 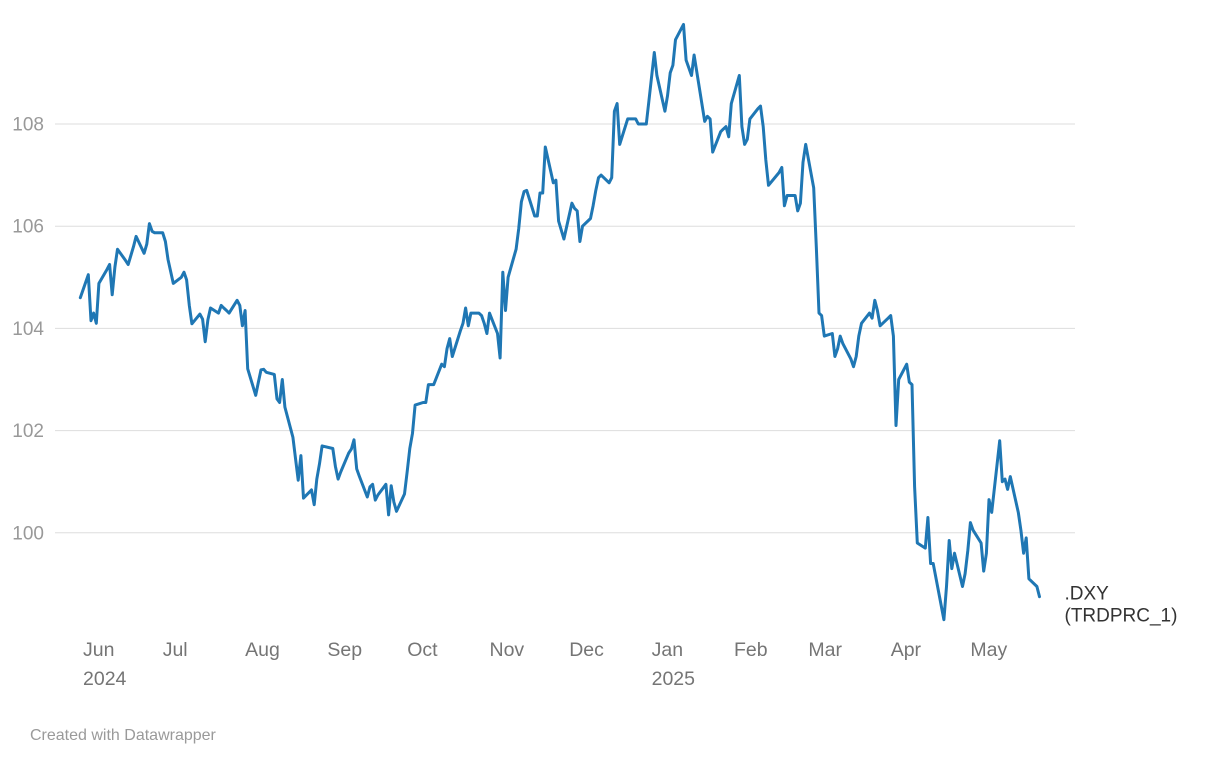 What do you see at coordinates (1087, 594) in the screenshot?
I see `series-end-label-line-1: .DXY` at bounding box center [1087, 594].